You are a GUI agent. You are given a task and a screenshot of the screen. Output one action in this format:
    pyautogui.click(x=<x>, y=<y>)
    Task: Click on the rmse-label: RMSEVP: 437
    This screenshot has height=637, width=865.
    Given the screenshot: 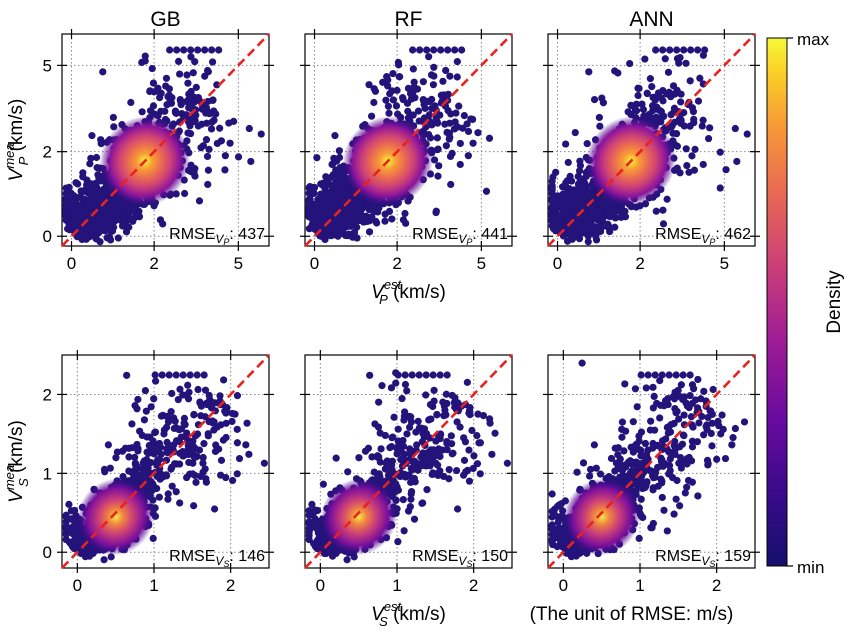 What is the action you would take?
    pyautogui.click(x=217, y=236)
    